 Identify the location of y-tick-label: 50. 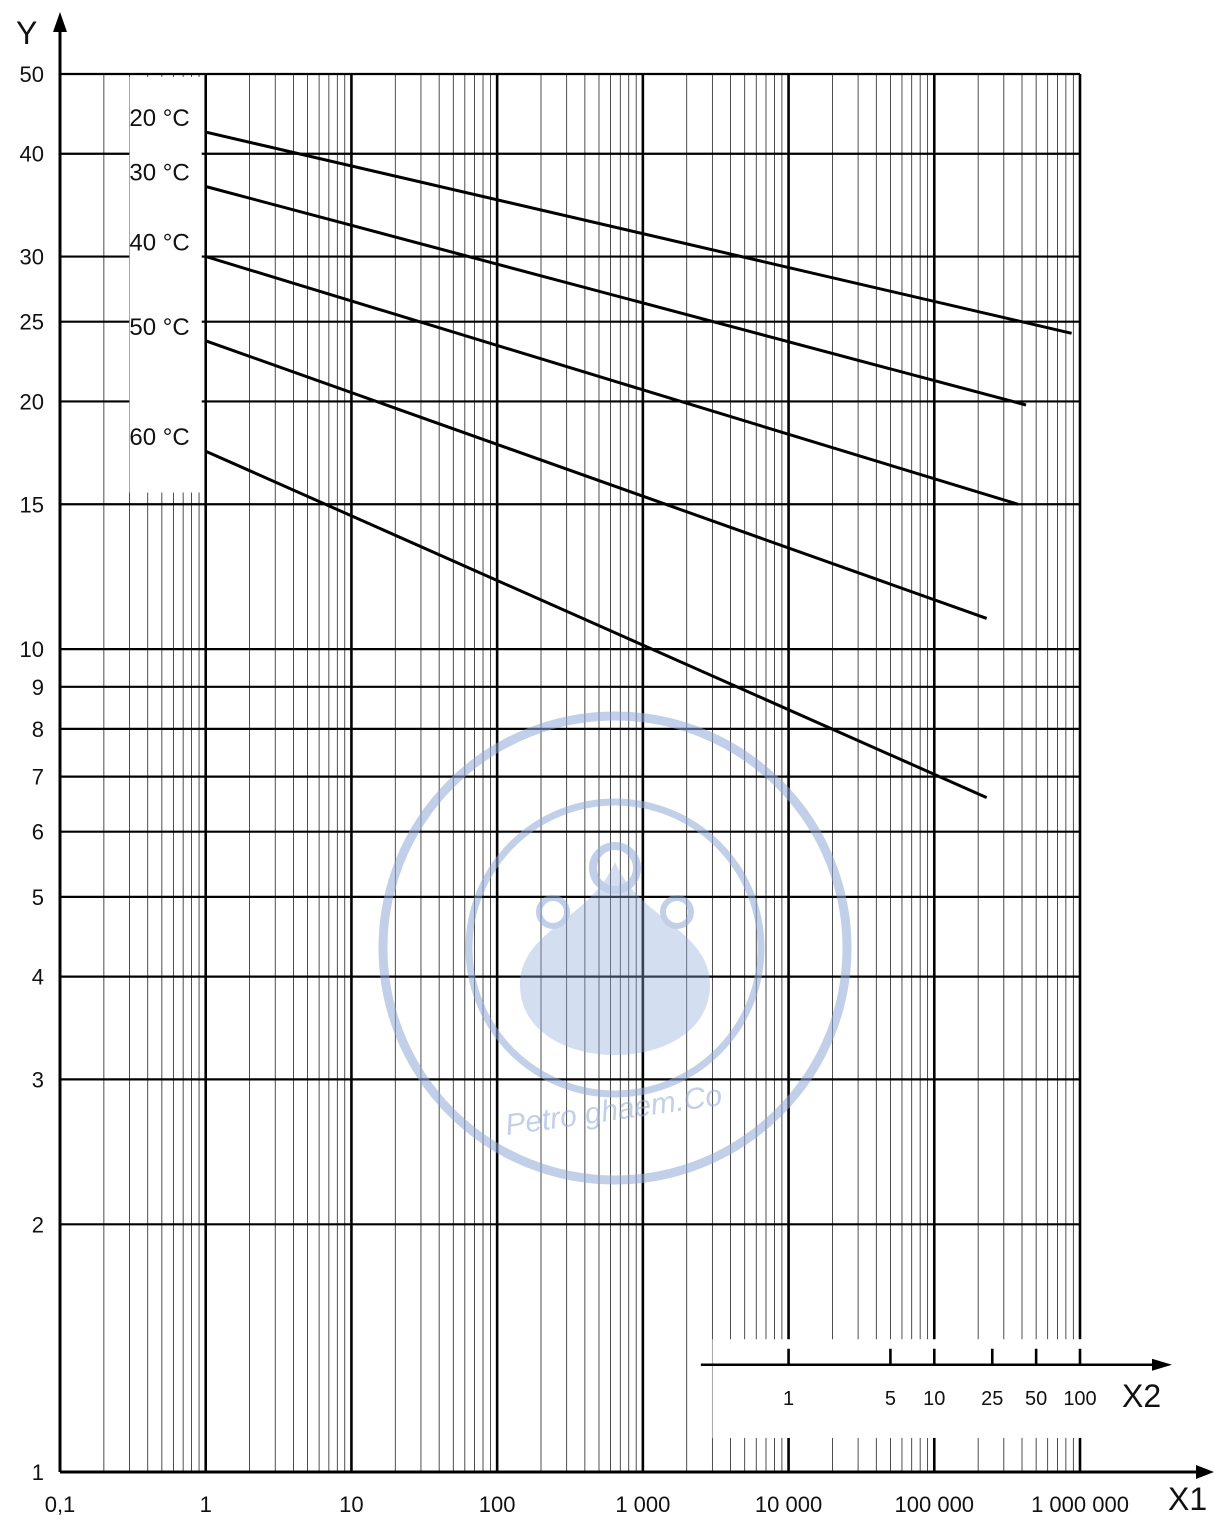
(32, 74).